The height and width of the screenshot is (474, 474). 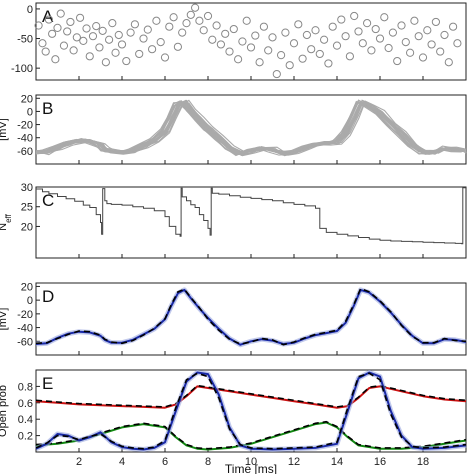 What do you see at coordinates (208, 462) in the screenshot?
I see `panel-e-xtick-label: 8` at bounding box center [208, 462].